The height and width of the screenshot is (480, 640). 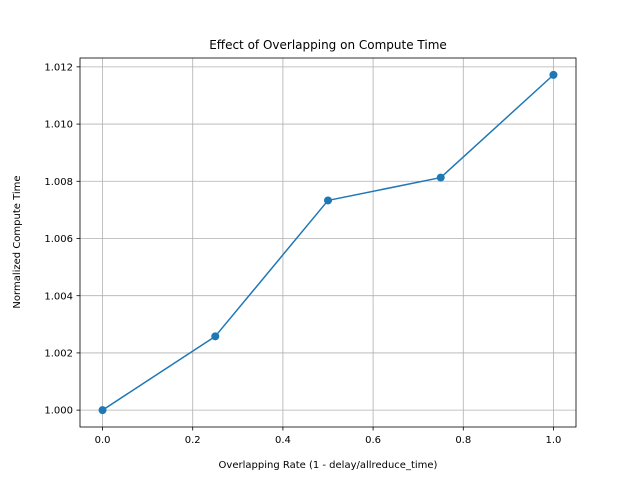 I want to click on y-tick-label: 1.002, so click(x=58, y=354).